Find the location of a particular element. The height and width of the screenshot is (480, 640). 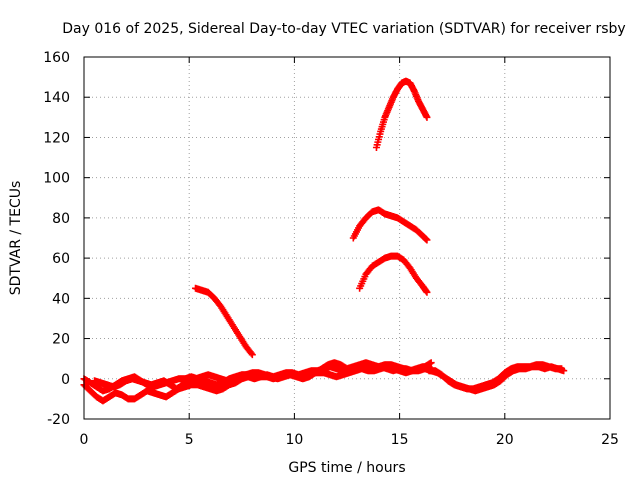

x-tick-label: 10 is located at coordinates (294, 440).